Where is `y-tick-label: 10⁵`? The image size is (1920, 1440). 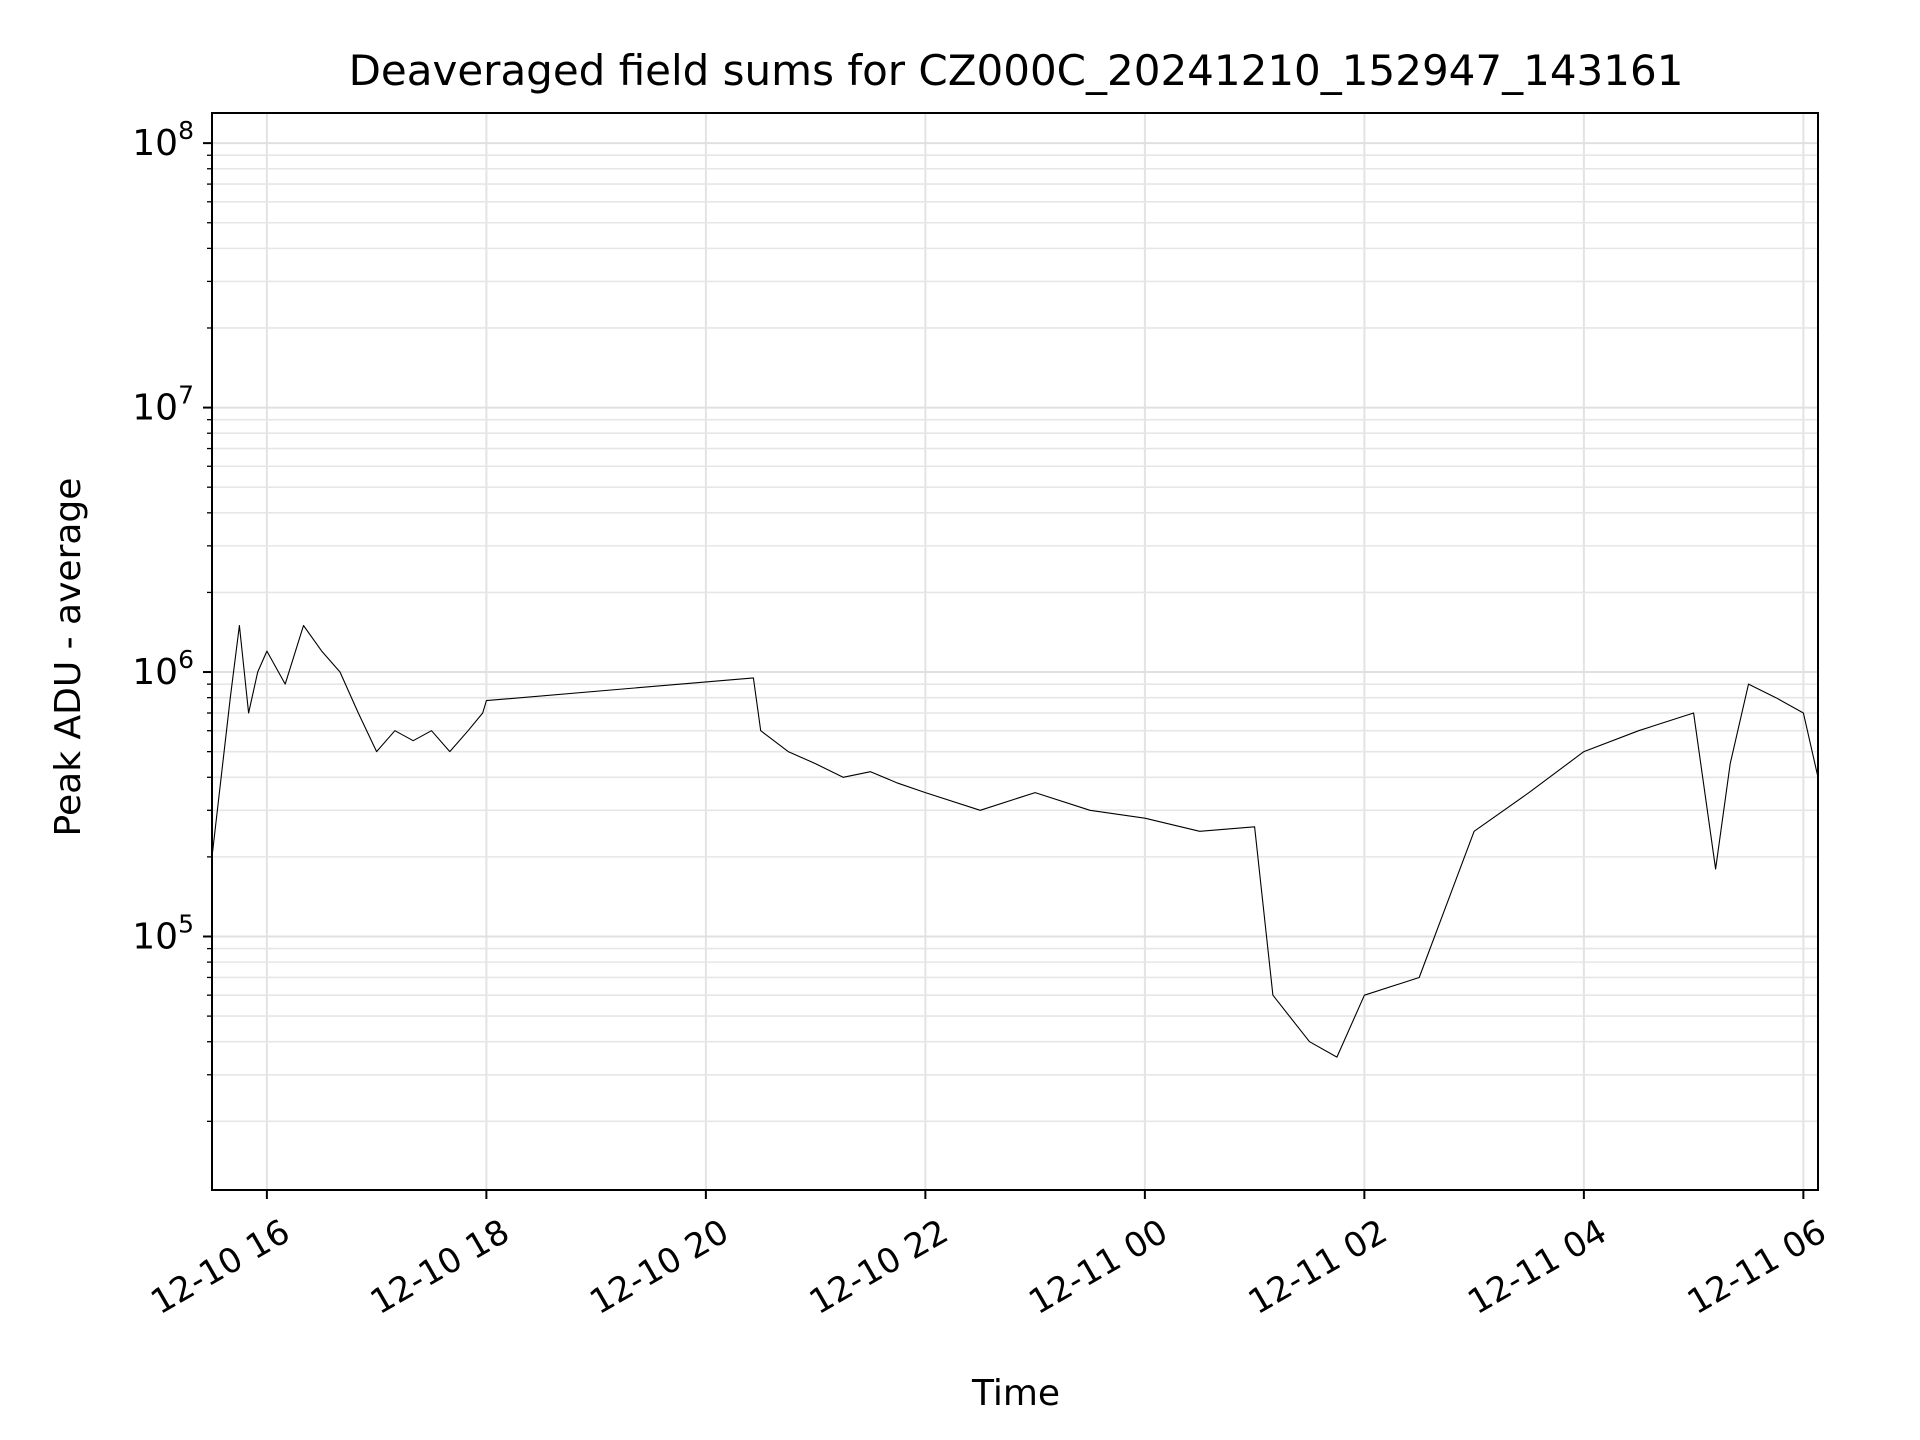 y-tick-label: 10⁵ is located at coordinates (163, 933).